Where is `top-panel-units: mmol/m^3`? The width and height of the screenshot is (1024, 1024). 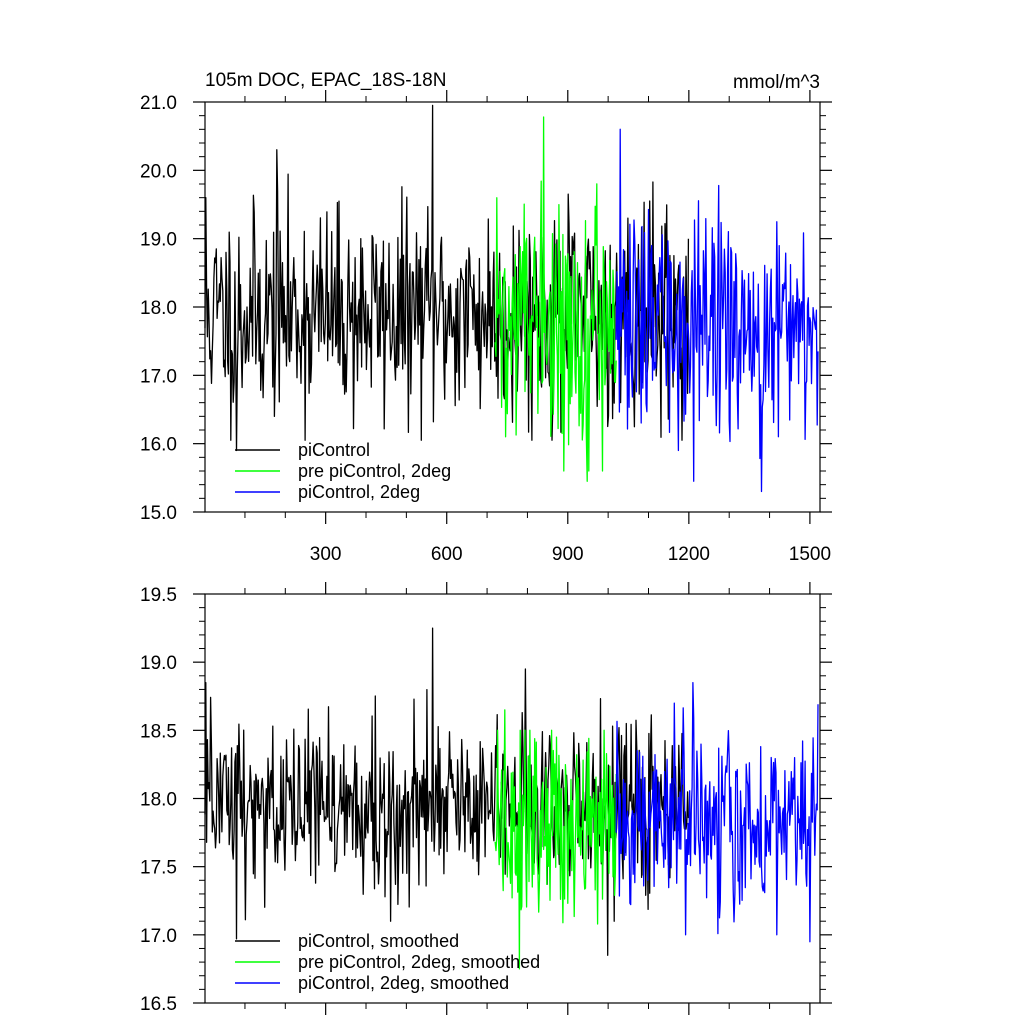
top-panel-units: mmol/m^3 is located at coordinates (776, 82).